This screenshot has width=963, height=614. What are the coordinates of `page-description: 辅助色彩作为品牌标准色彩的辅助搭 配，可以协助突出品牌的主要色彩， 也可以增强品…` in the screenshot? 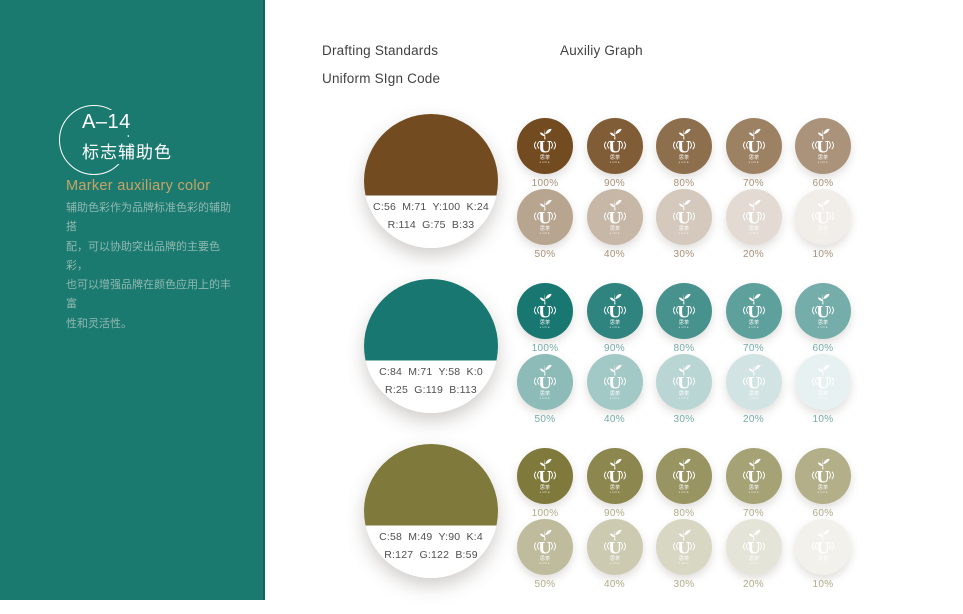 It's located at (148, 266).